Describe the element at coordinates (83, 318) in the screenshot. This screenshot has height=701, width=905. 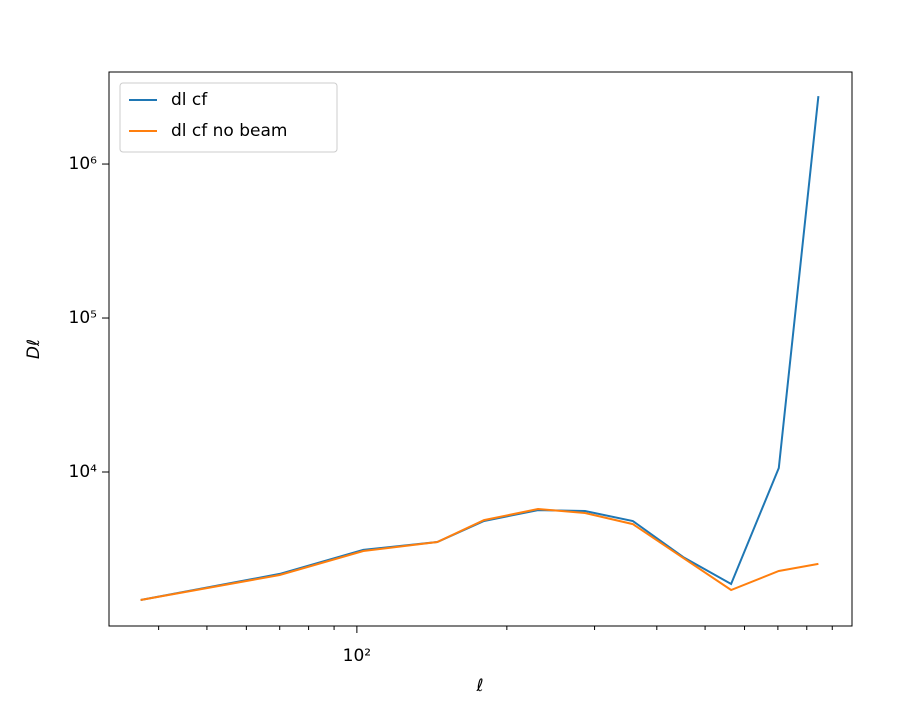
I see `y-tick-label: 10⁵` at that location.